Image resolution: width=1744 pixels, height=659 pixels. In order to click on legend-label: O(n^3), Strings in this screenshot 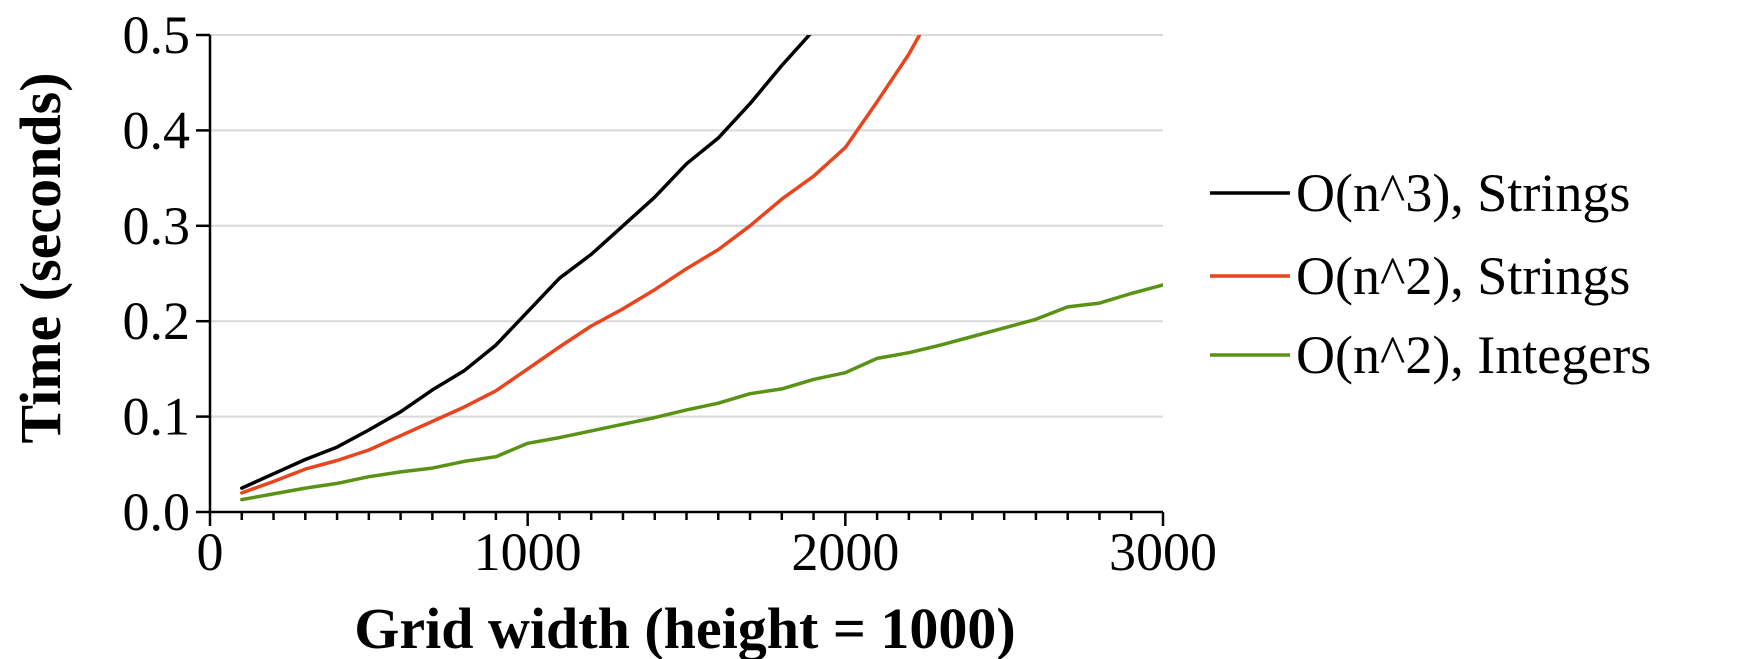, I will do `click(1463, 193)`.